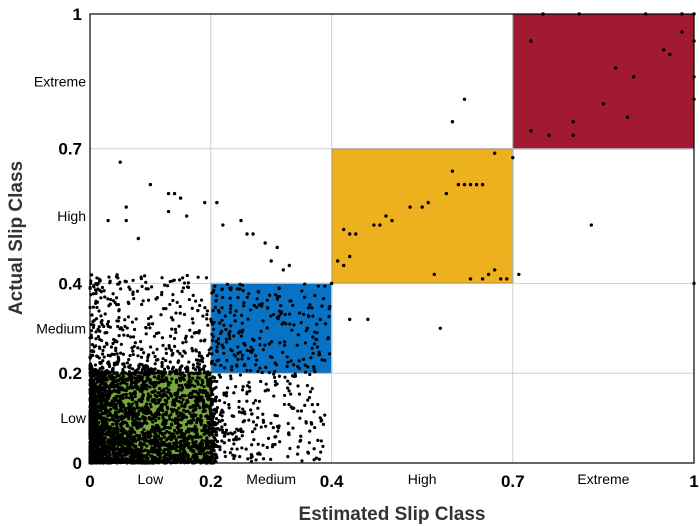 The image size is (700, 526). I want to click on x-class-labels: Low Medium High Extreme, so click(384, 479).